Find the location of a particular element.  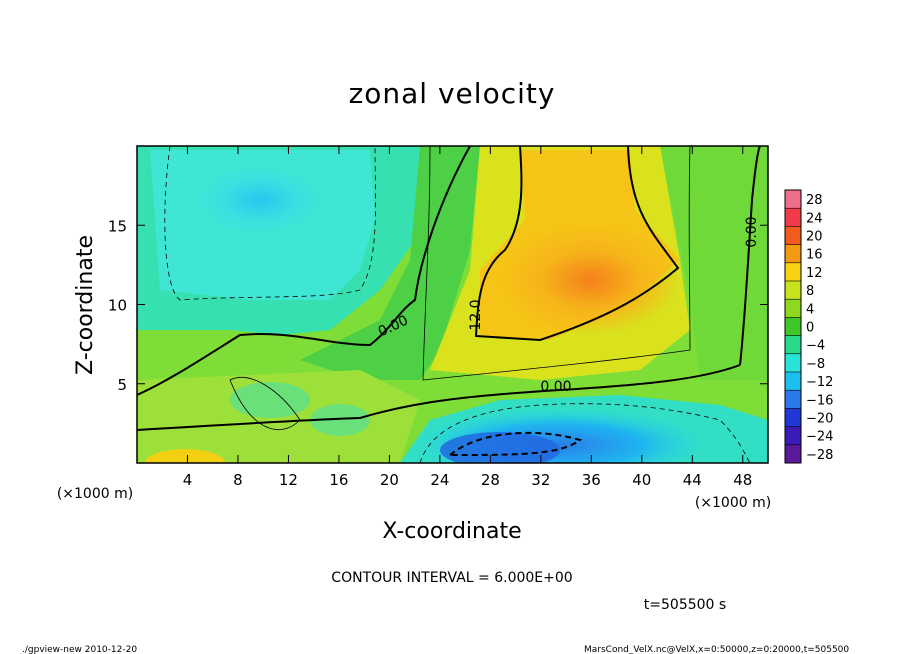

contour-twelve is located at coordinates (577, 244).